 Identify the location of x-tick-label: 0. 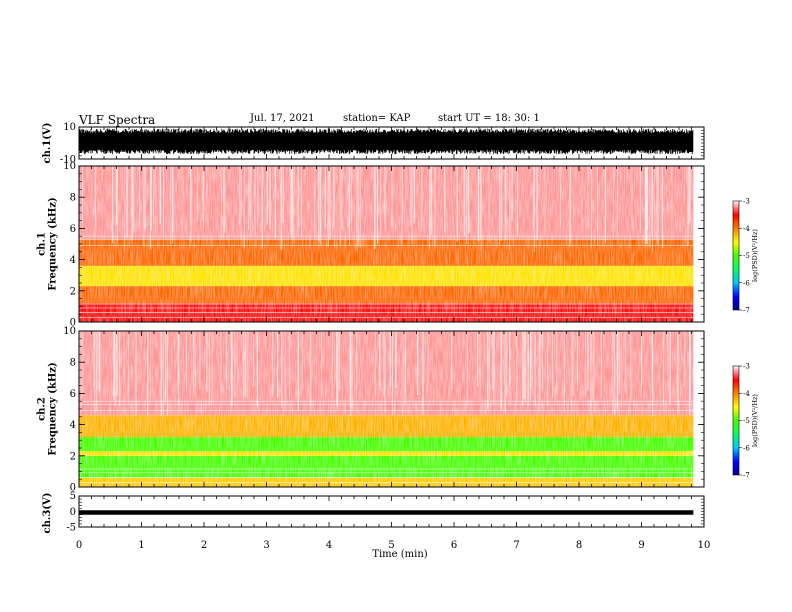
(79, 545).